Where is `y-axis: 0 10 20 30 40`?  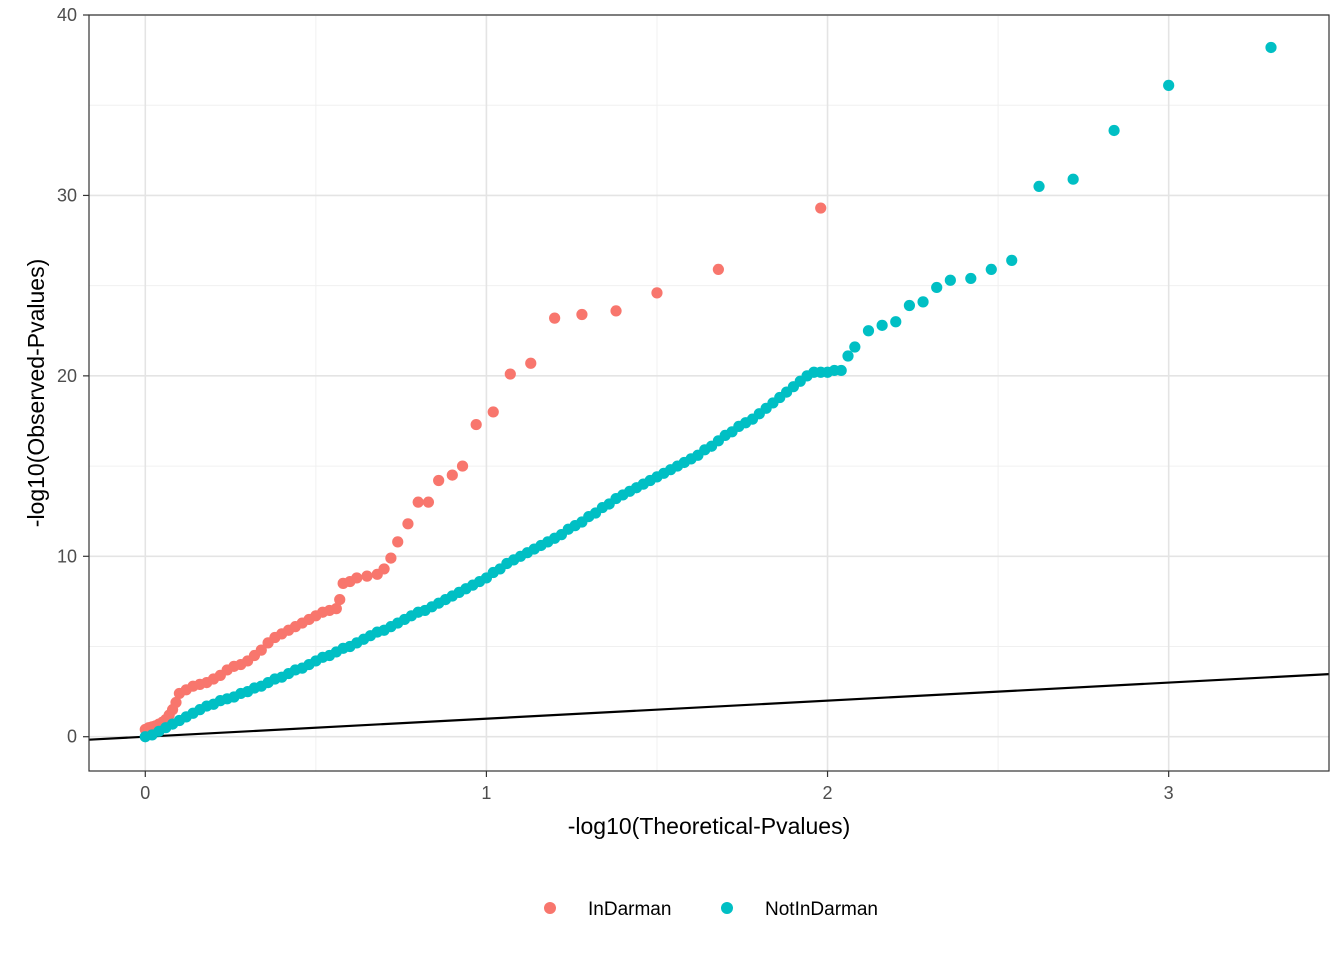
y-axis: 0 10 20 30 40 is located at coordinates (73, 376).